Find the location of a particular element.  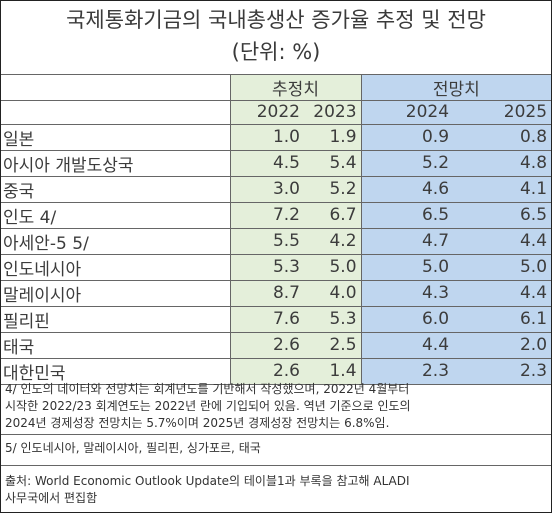

table-row: 필리핀 7.6 5.3 6.0 6.1 is located at coordinates (276, 319).